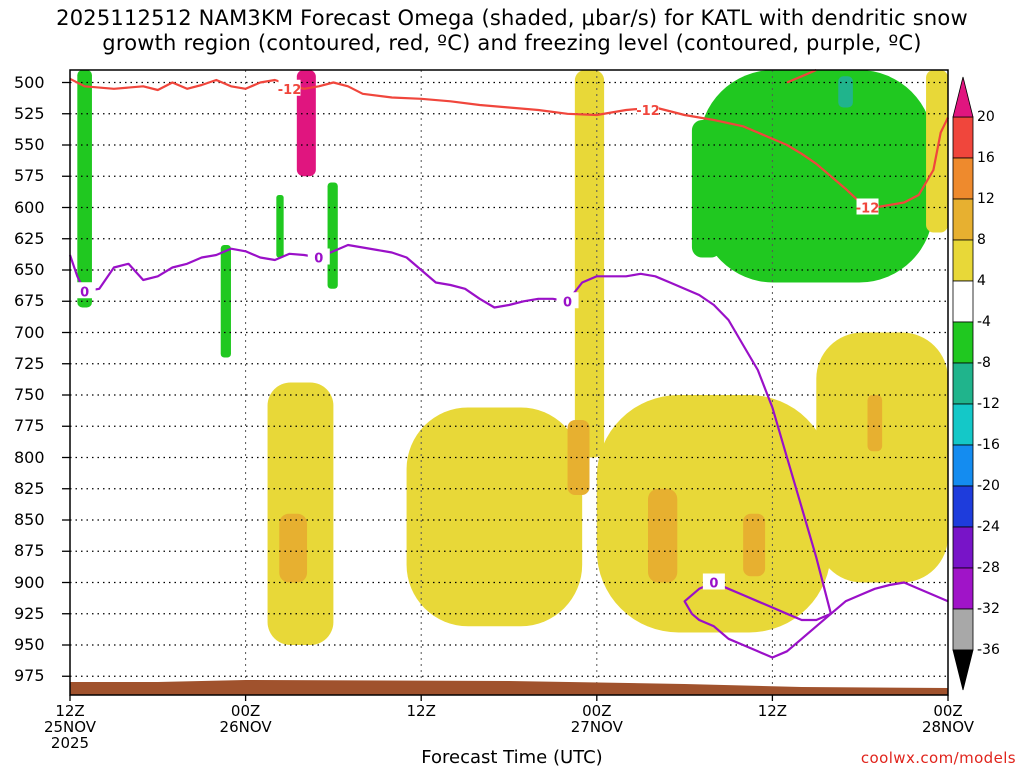 The image size is (1024, 768). I want to click on y-tick-label: 925, so click(29, 613).